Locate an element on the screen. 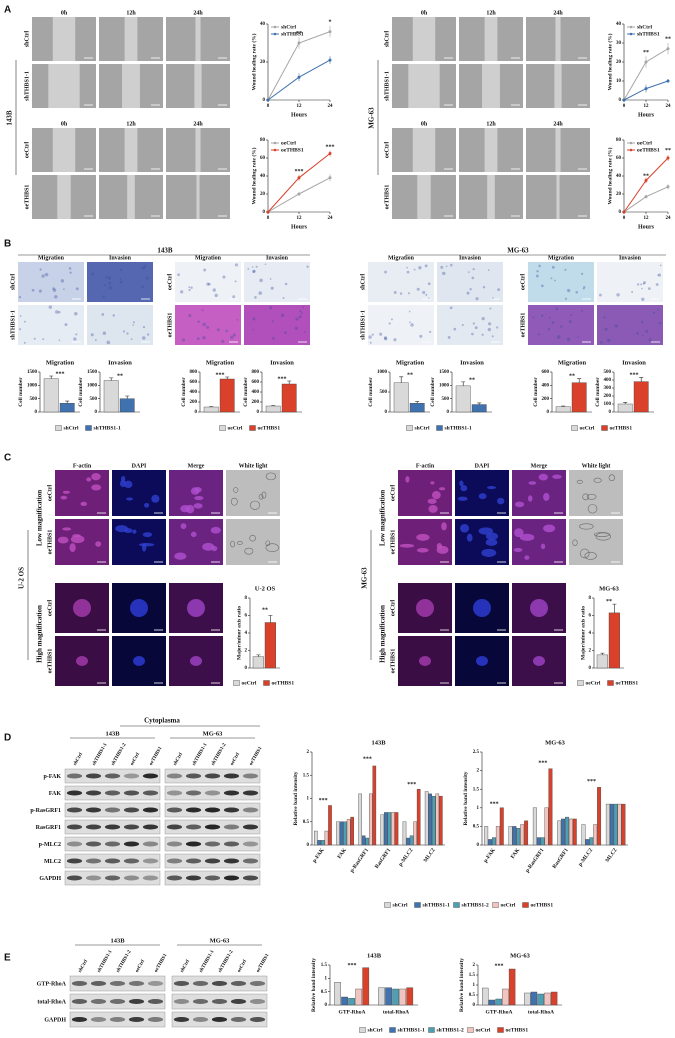 The width and height of the screenshot is (675, 1038). legend-marker is located at coordinates (275, 143).